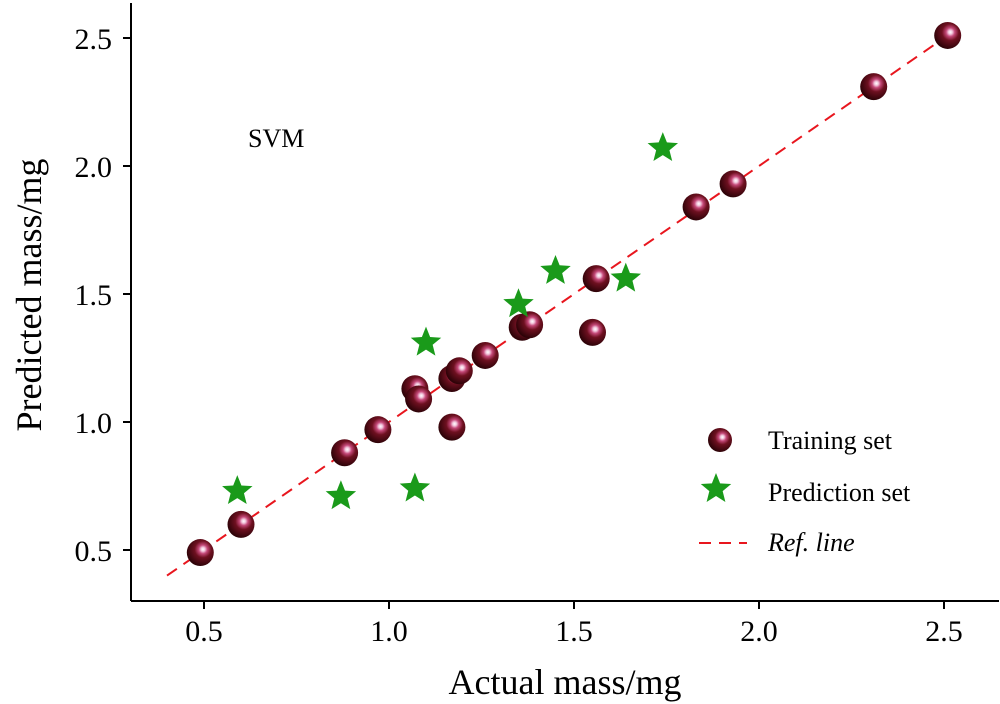  Describe the element at coordinates (944, 631) in the screenshot. I see `x-tick-label: 2.5` at that location.